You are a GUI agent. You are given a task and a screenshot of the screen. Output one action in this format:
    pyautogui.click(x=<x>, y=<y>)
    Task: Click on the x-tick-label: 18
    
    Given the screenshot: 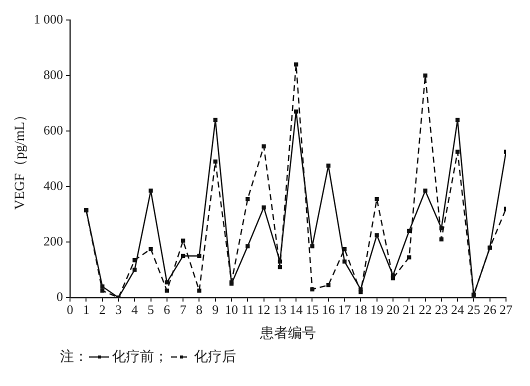 What is the action you would take?
    pyautogui.click(x=361, y=309)
    